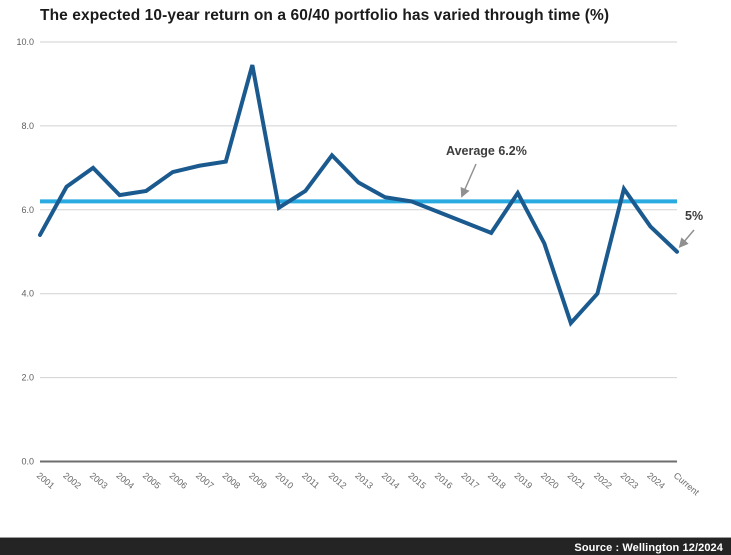 Image resolution: width=731 pixels, height=555 pixels. I want to click on x-tick-label: 2003, so click(99, 480).